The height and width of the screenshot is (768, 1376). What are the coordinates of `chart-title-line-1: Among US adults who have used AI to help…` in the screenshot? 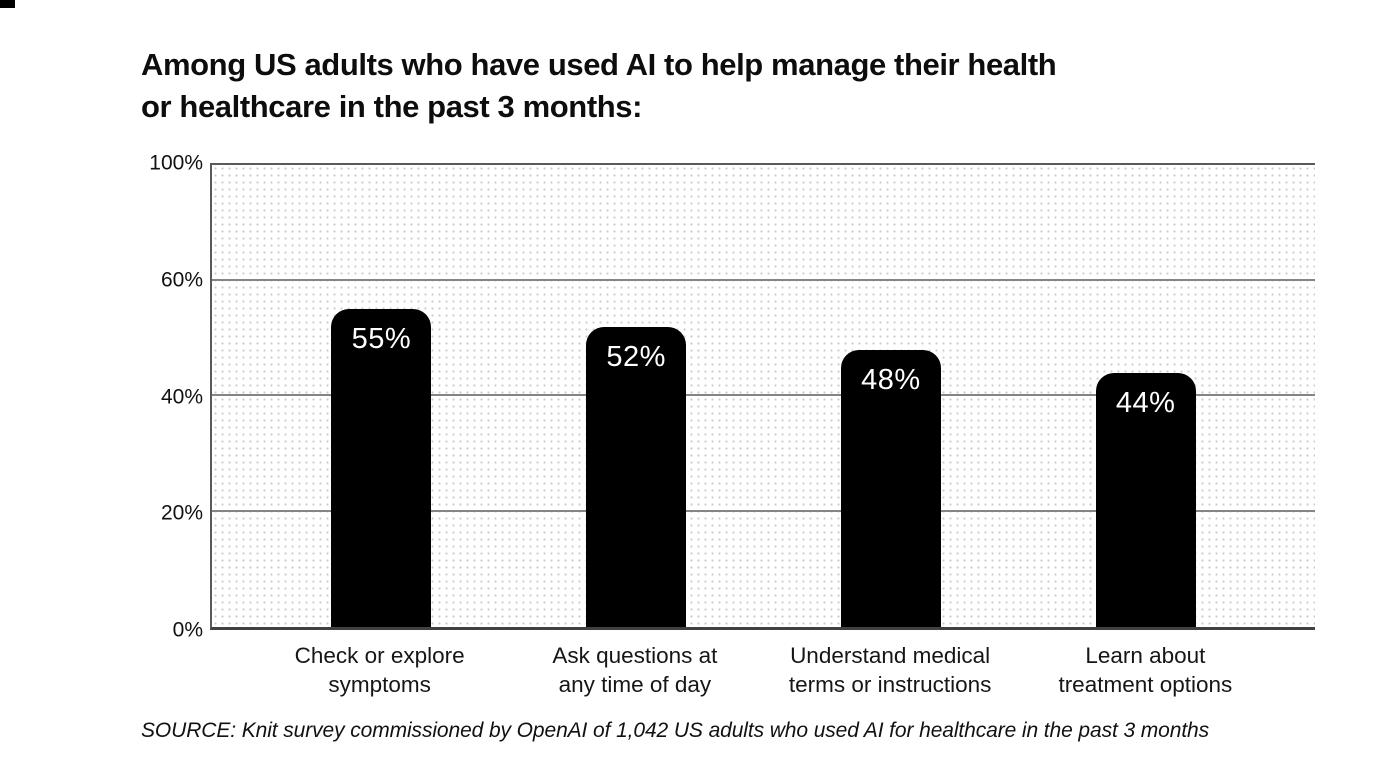 It's located at (599, 64).